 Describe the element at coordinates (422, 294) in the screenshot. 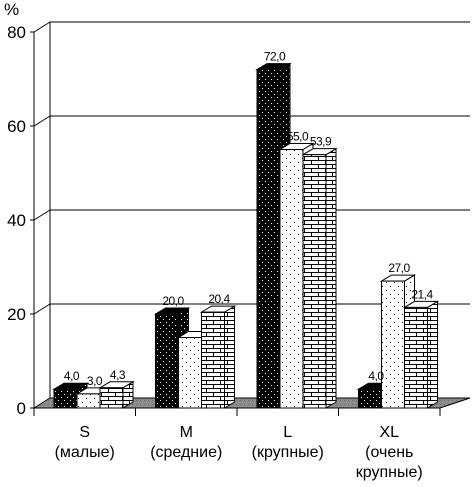

I see `data-label: 21,4` at that location.